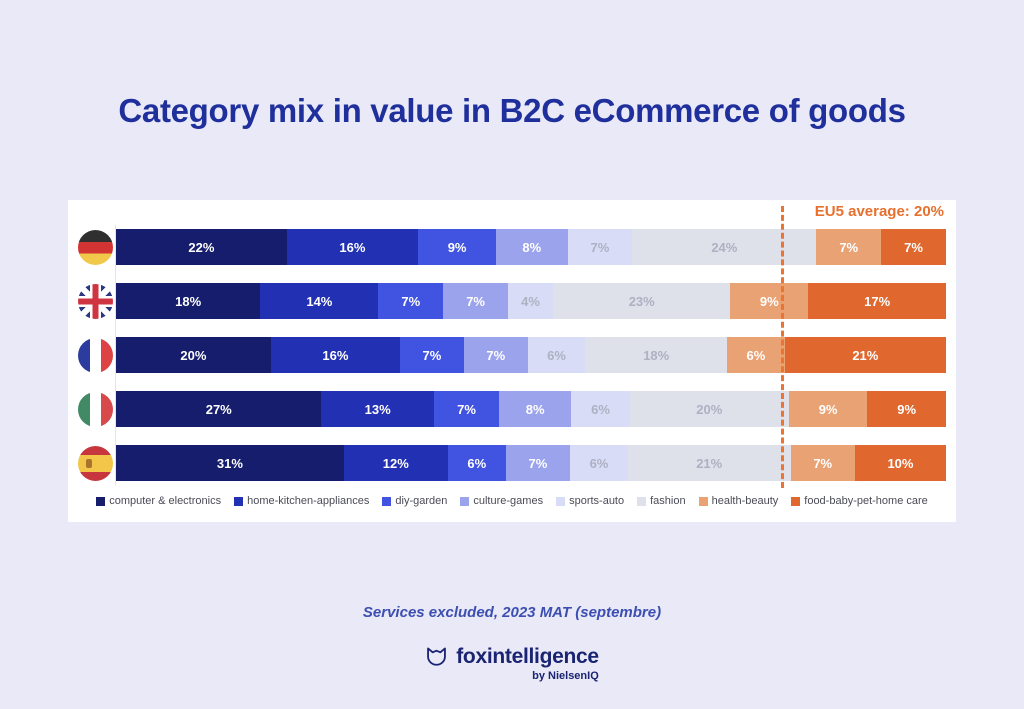  I want to click on bar-segment: 13%, so click(377, 409).